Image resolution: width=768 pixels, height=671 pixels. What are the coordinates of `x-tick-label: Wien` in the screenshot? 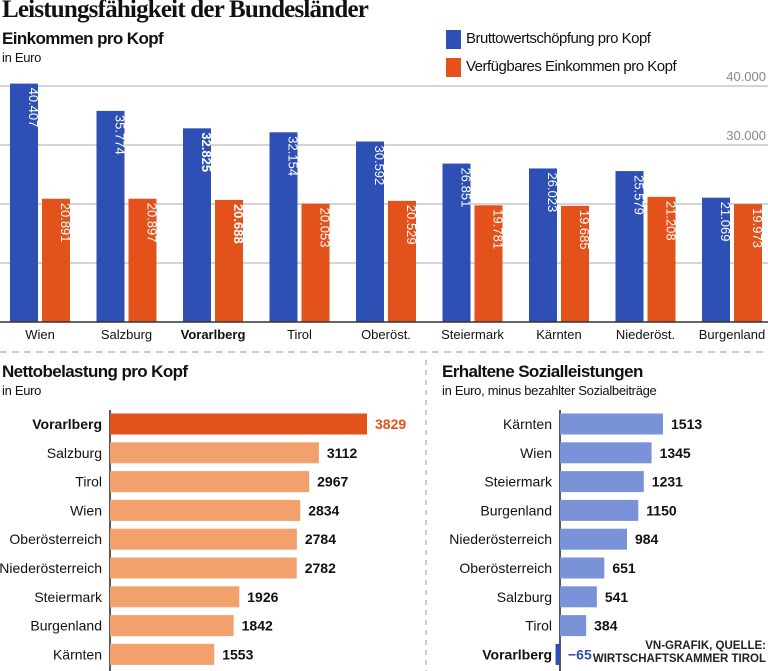 It's located at (40, 334).